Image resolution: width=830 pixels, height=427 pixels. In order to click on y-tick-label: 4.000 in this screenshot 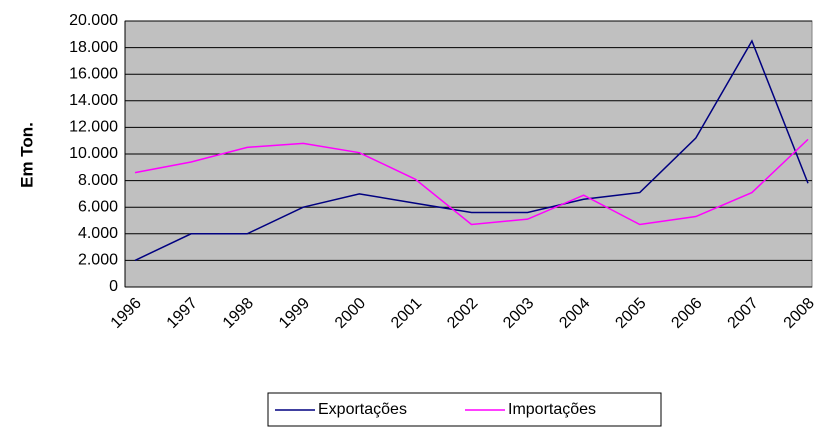, I will do `click(98, 233)`.